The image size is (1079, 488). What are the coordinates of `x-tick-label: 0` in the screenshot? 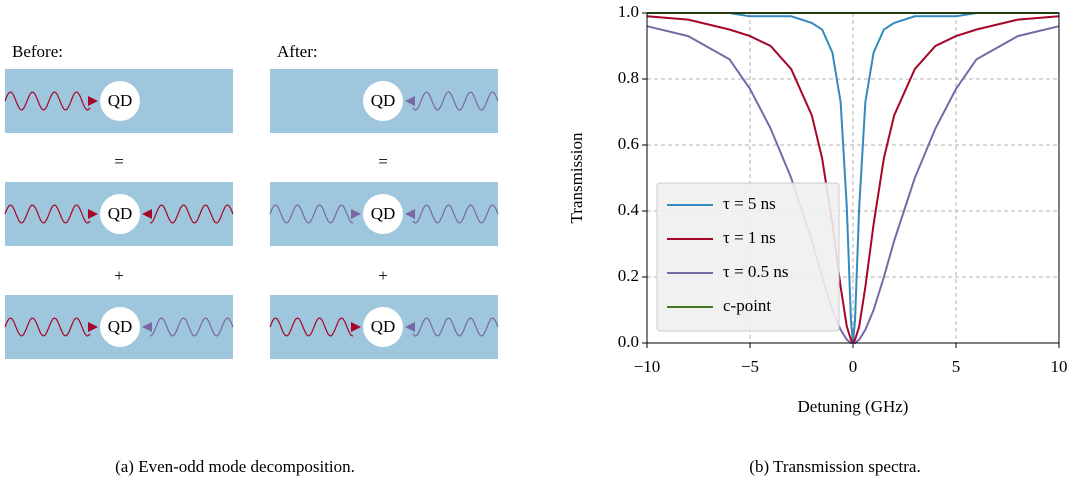 It's located at (853, 366).